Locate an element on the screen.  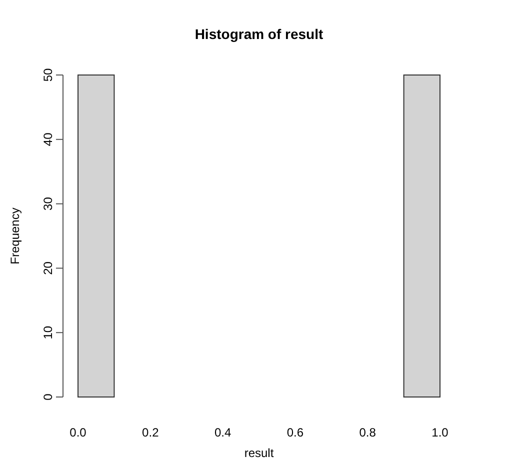
chart-title: Histogram of result is located at coordinates (259, 34).